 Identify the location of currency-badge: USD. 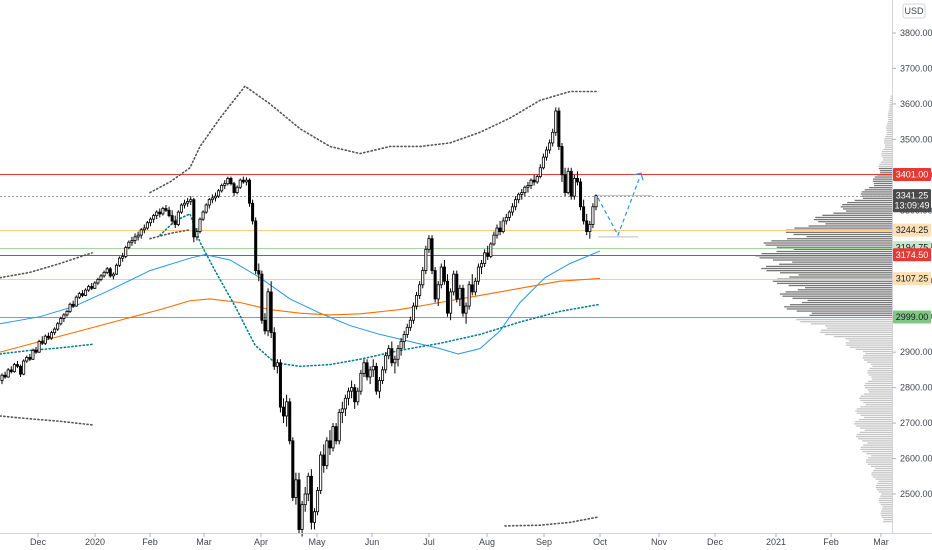
(914, 11).